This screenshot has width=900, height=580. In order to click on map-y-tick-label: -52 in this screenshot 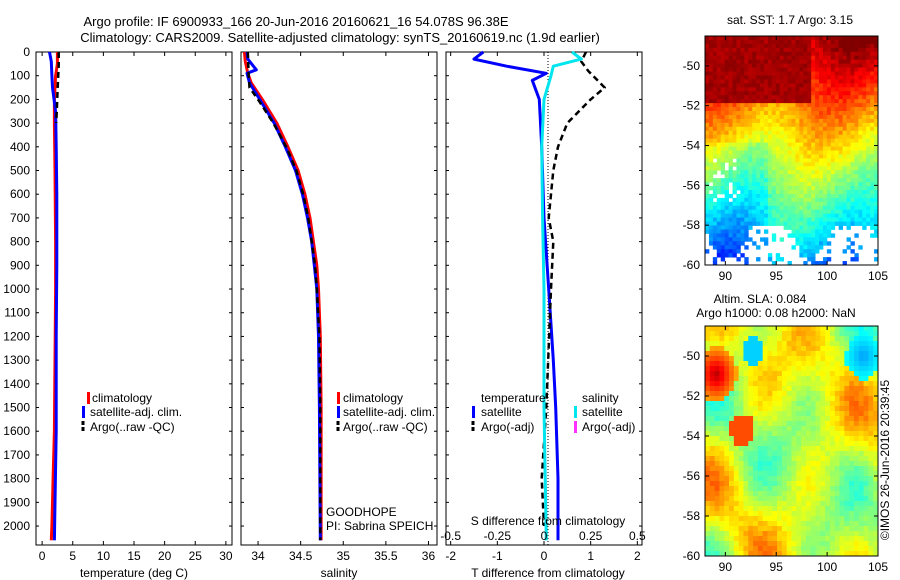, I will do `click(692, 106)`.